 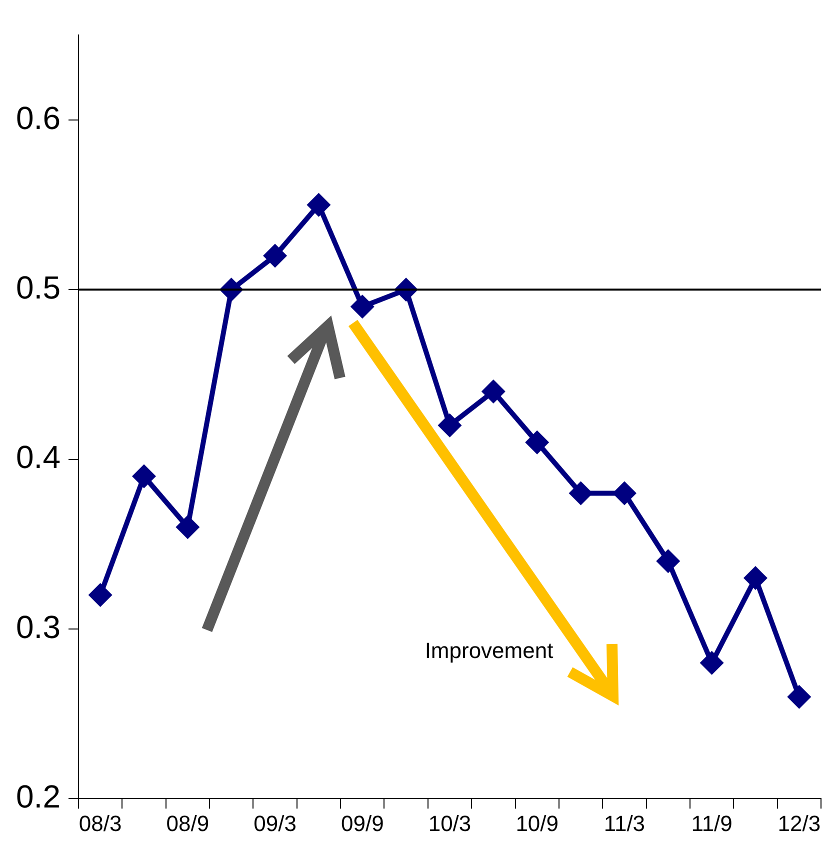 What do you see at coordinates (188, 823) in the screenshot?
I see `x-tick-label: 08/9` at bounding box center [188, 823].